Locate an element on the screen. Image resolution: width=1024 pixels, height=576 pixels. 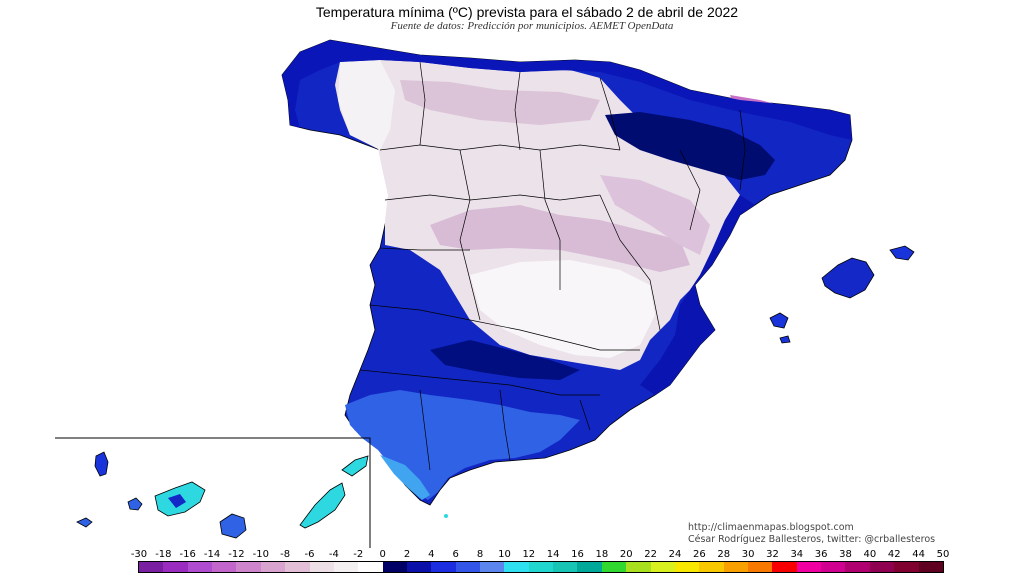
la-palma-island is located at coordinates (101, 464).